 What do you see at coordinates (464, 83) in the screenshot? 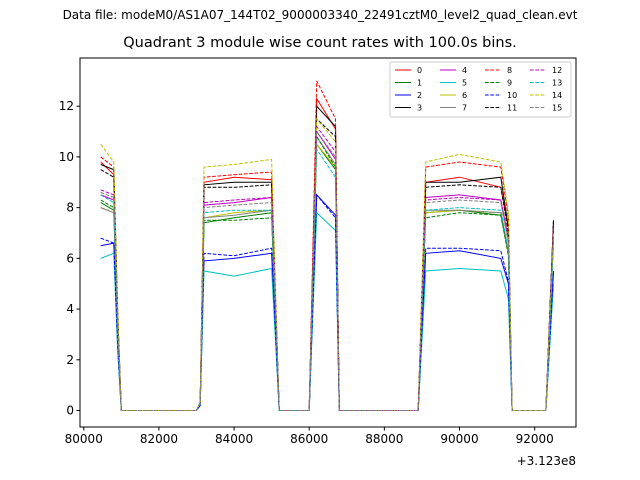
I see `legend-label-5: 5` at bounding box center [464, 83].